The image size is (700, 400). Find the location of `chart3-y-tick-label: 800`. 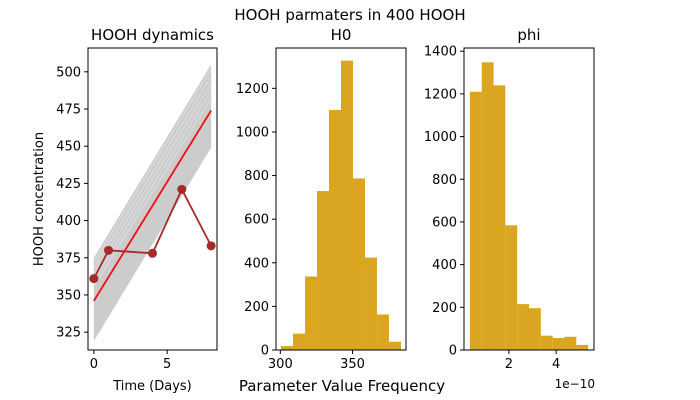

chart3-y-tick-label: 800 is located at coordinates (444, 180).